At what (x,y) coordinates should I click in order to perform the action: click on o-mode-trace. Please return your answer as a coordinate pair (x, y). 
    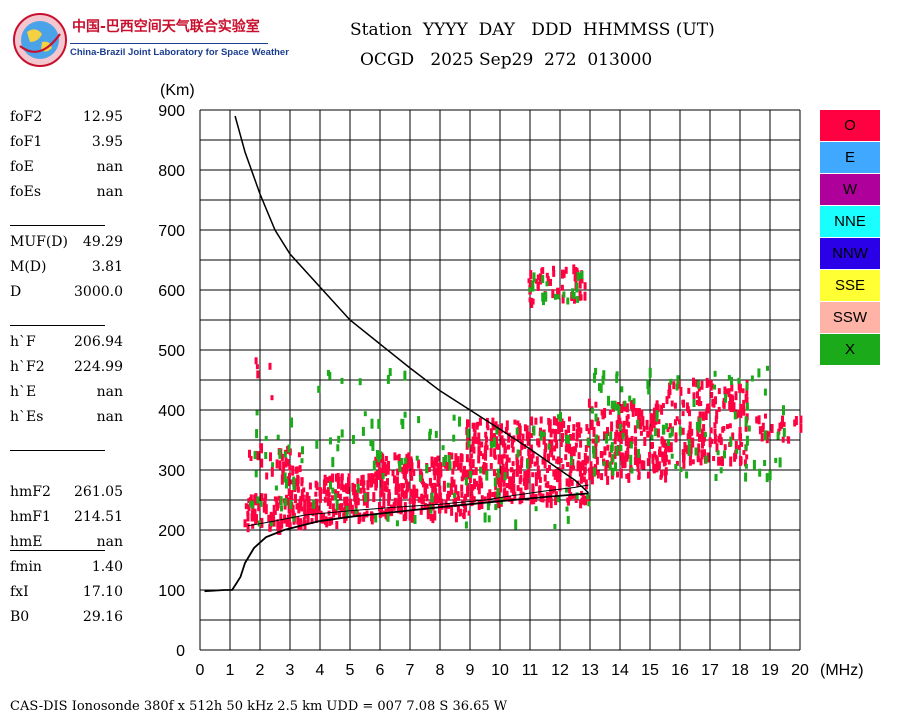
    Looking at the image, I should click on (418, 505).